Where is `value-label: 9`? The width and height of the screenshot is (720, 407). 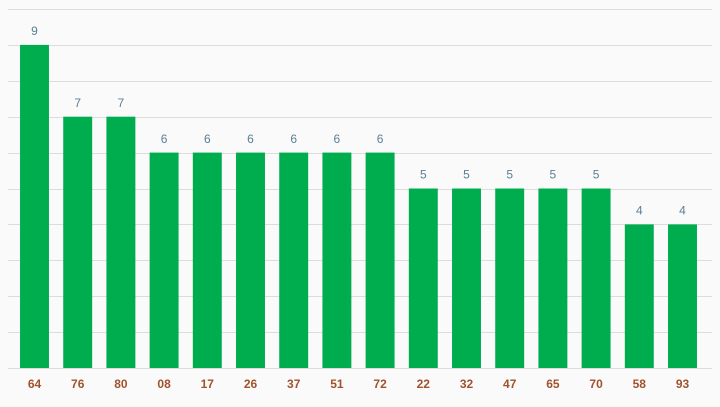 value-label: 9 is located at coordinates (34, 31).